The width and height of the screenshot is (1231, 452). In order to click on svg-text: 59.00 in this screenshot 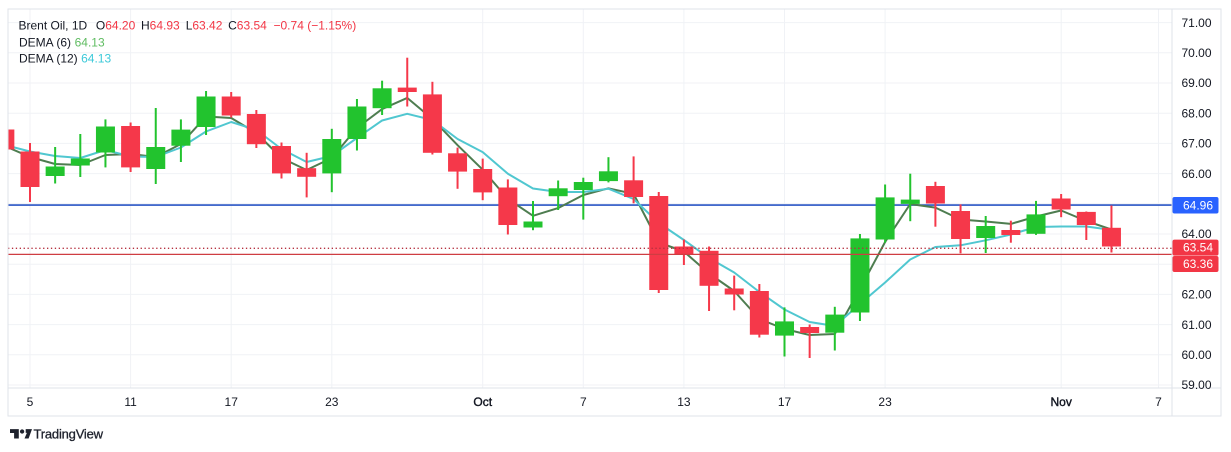, I will do `click(1197, 385)`.